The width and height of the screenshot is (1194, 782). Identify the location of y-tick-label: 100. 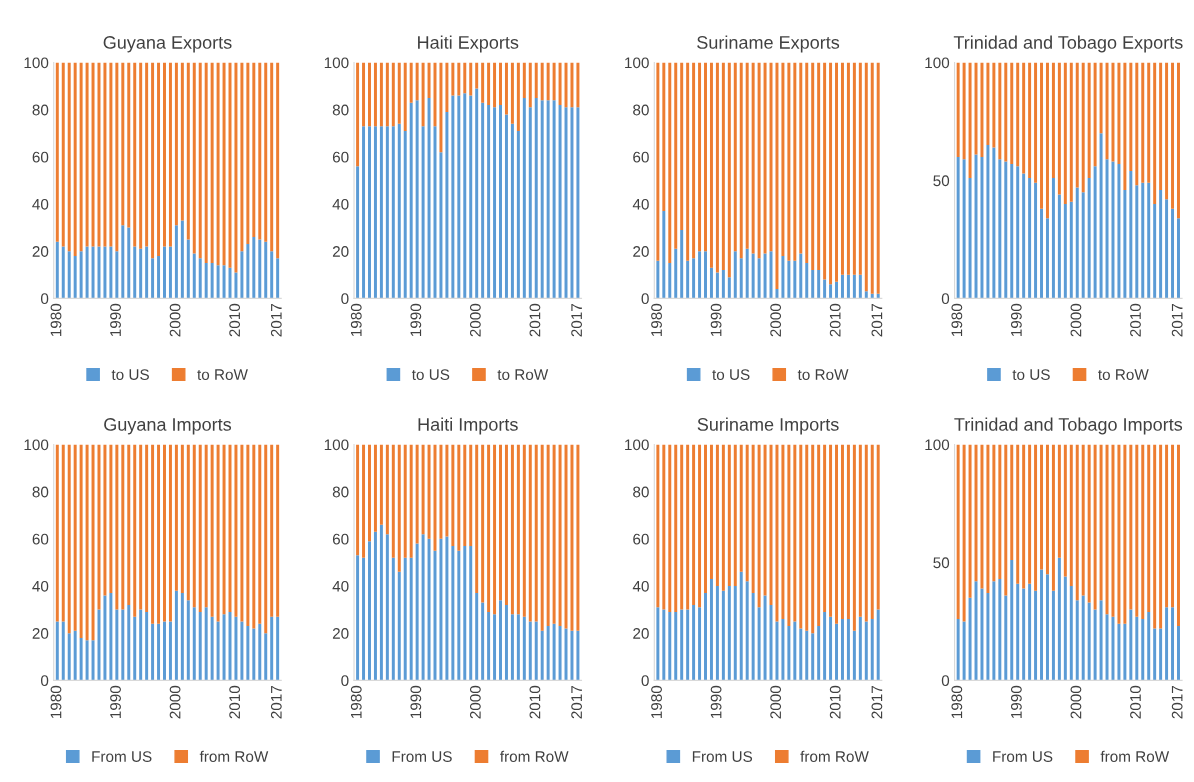
(36, 445).